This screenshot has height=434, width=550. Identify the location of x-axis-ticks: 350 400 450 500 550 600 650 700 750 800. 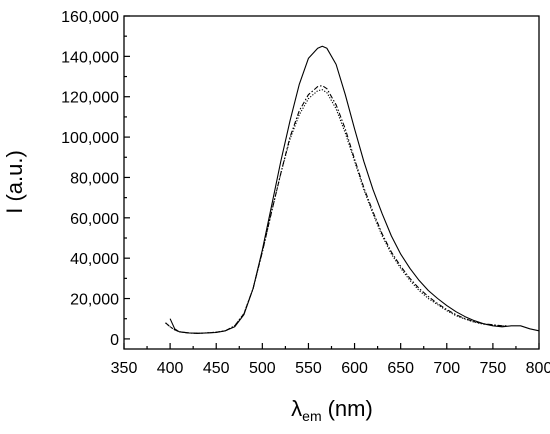
(330, 360).